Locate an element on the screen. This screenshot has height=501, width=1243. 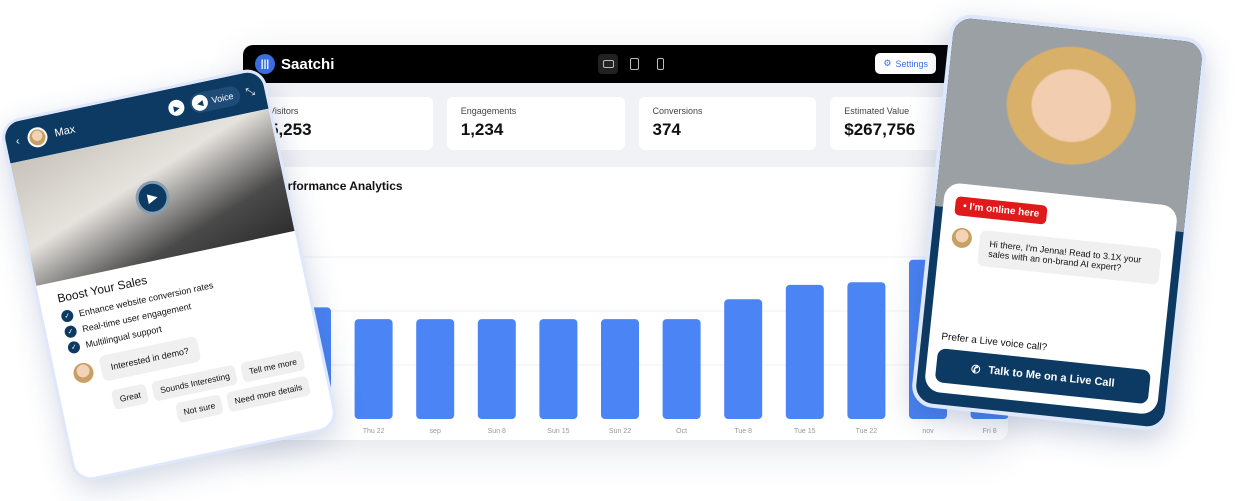
call-button-label: Talk to Me on a Live Call is located at coordinates (1051, 377).